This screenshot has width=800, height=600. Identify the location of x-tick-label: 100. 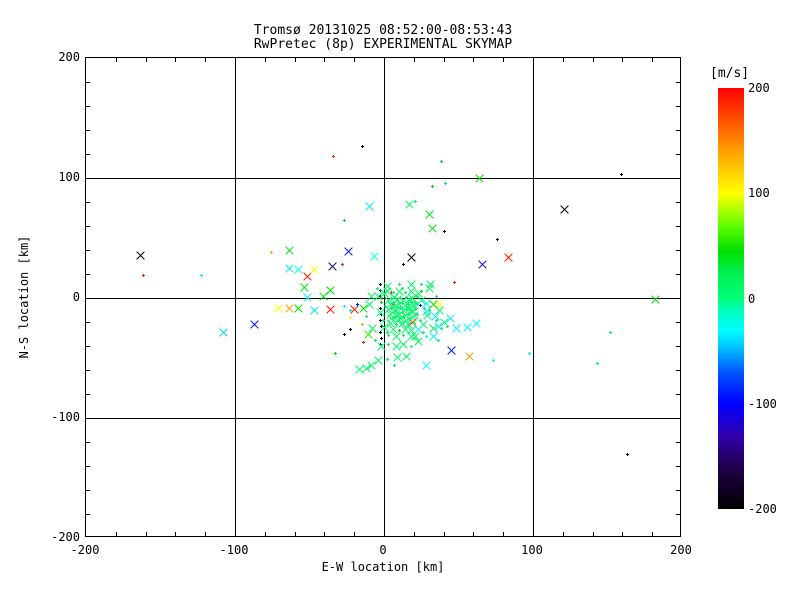
(532, 550).